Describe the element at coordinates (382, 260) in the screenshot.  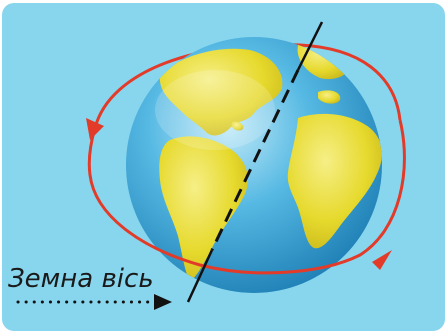
I see `orbit-arrowhead-right` at that location.